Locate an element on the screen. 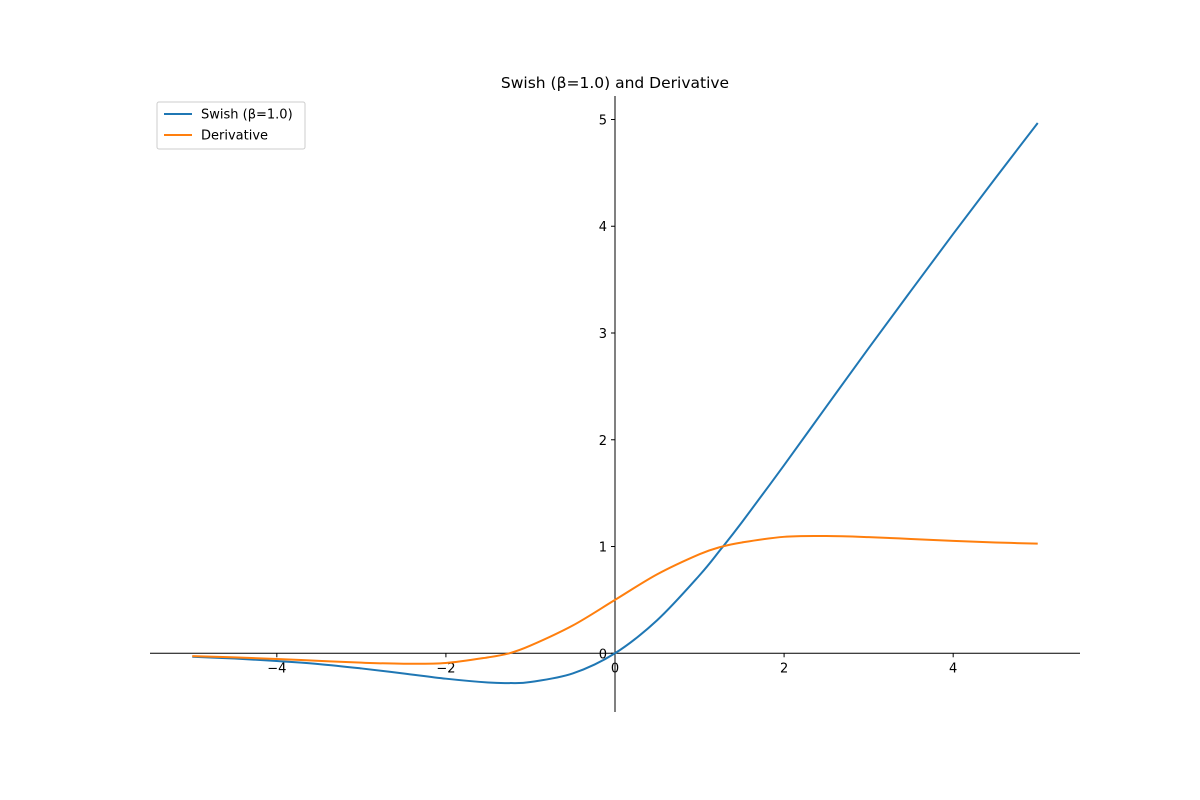 The height and width of the screenshot is (800, 1200). legend-label-derivative: Derivative is located at coordinates (234, 136).